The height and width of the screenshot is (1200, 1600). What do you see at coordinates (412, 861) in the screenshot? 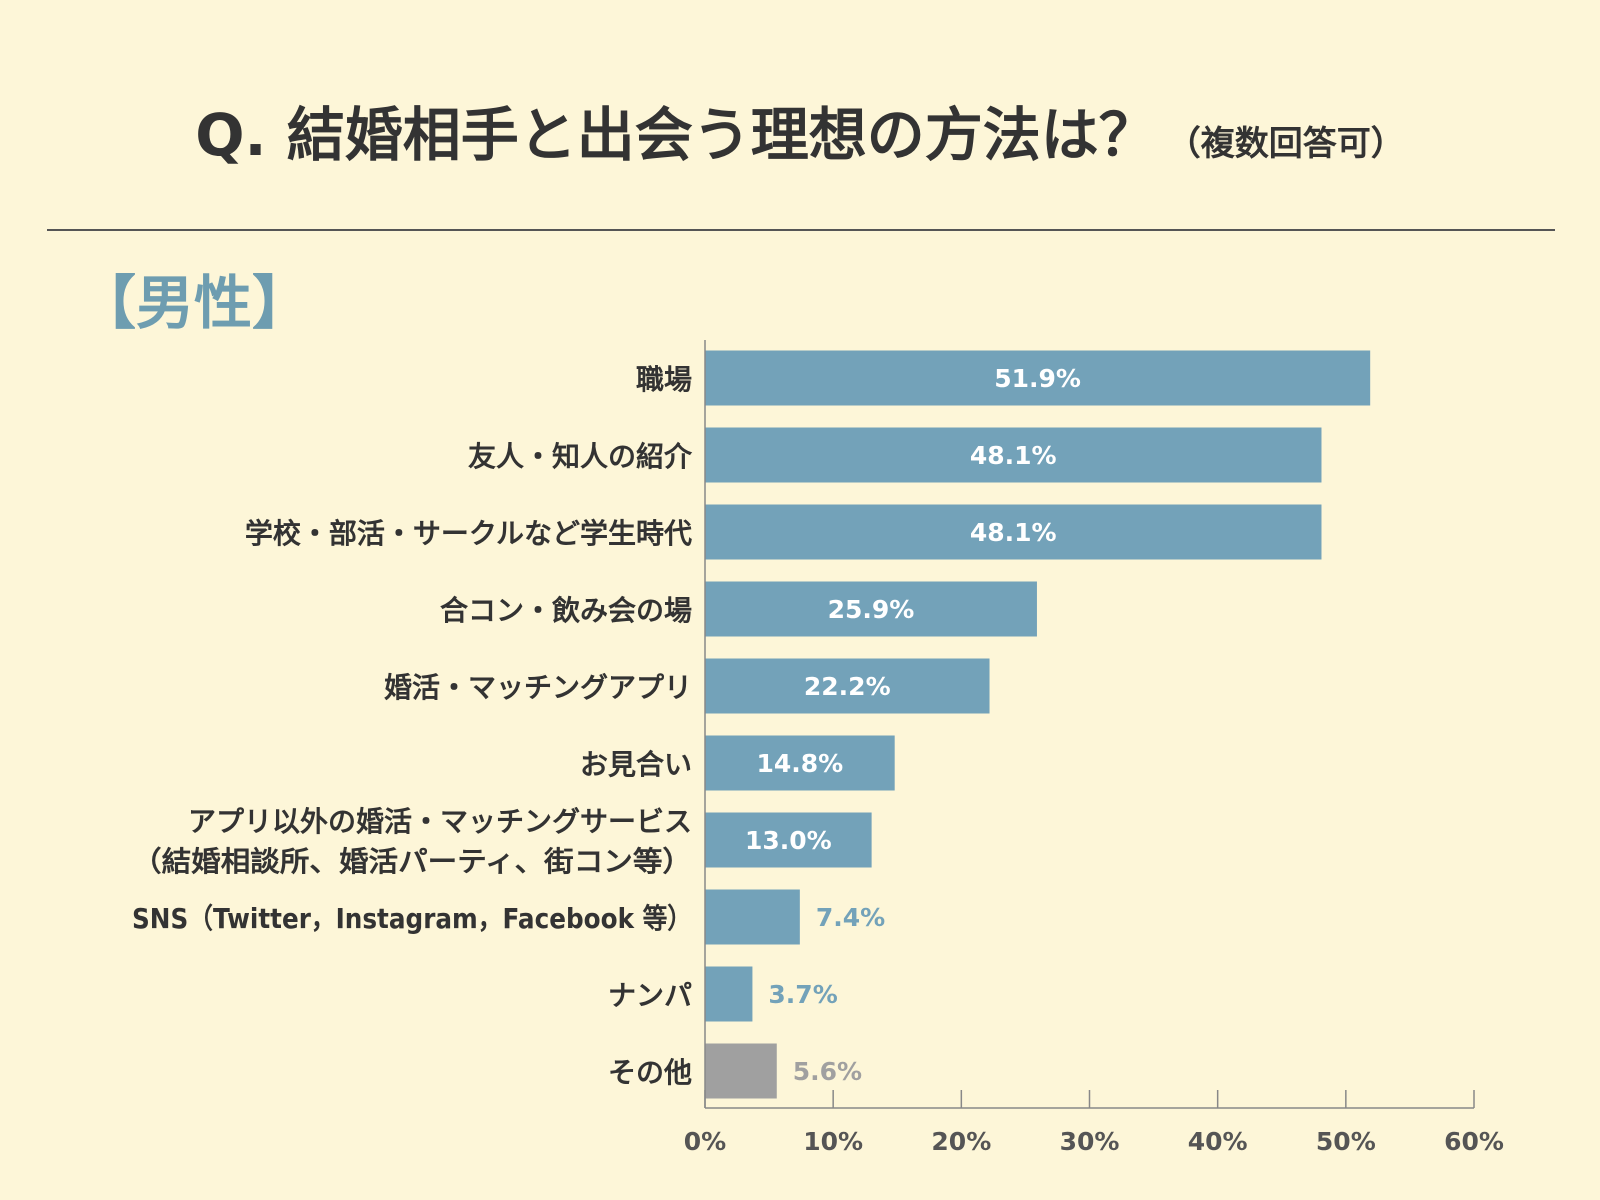
I see `category-label-6-line-1: （結婚相談所、婚活パーティ、街コン等）` at bounding box center [412, 861].